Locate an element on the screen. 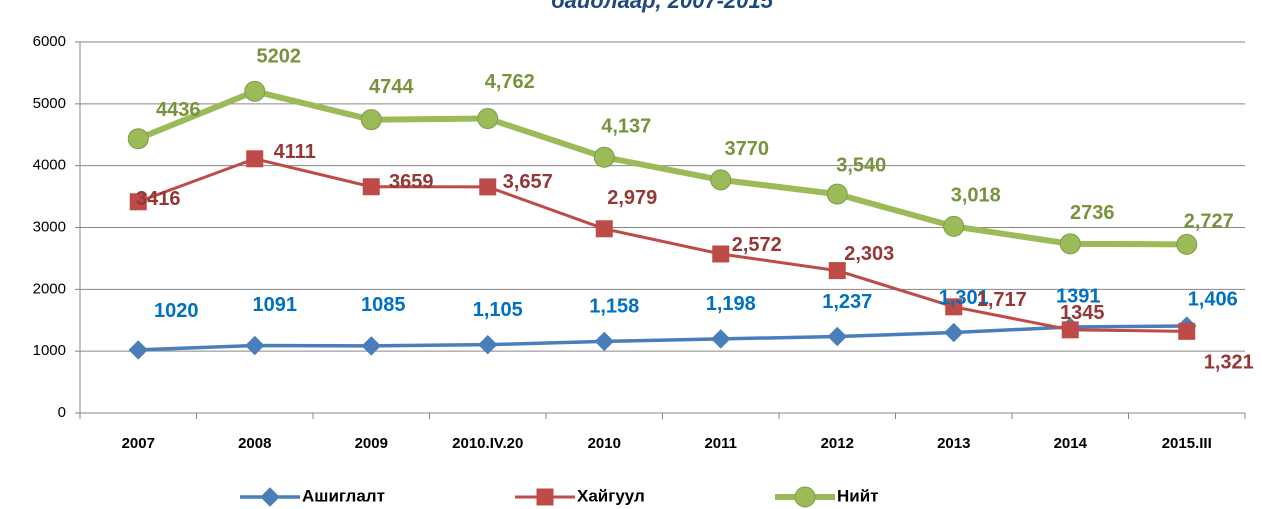  y-tick-label: 4000 is located at coordinates (49, 165).